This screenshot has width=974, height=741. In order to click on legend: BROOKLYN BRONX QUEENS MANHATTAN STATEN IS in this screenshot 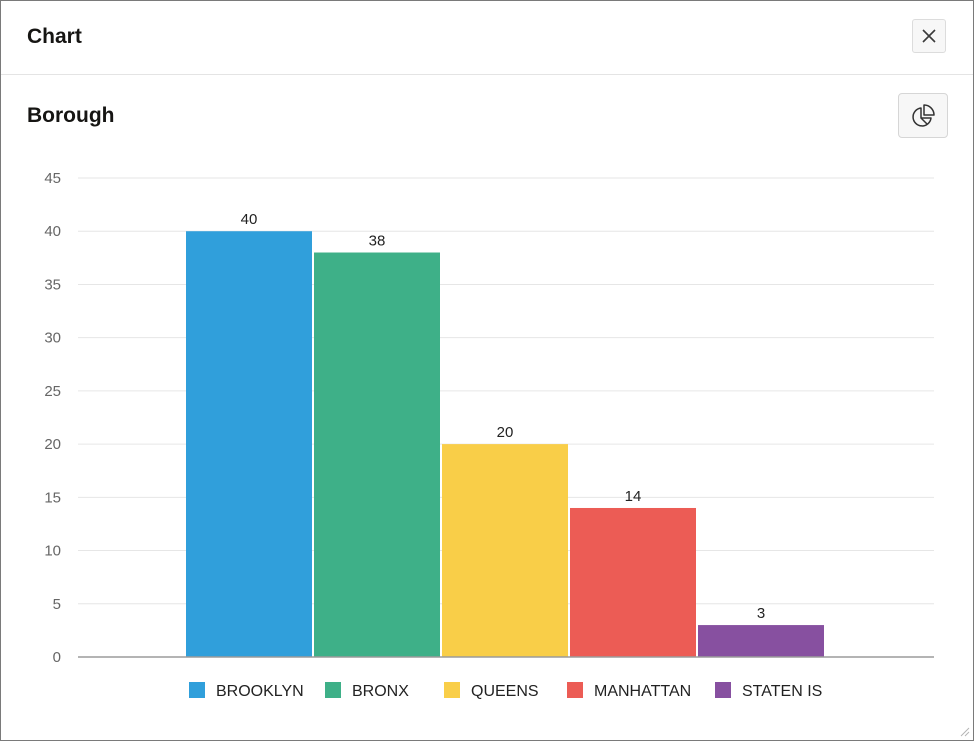, I will do `click(505, 691)`.